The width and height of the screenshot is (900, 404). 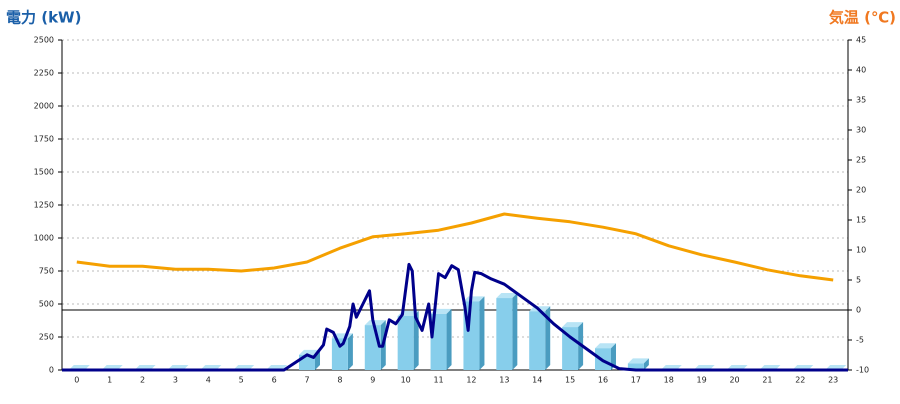 I want to click on y-tick-label: 500, so click(x=46, y=304).